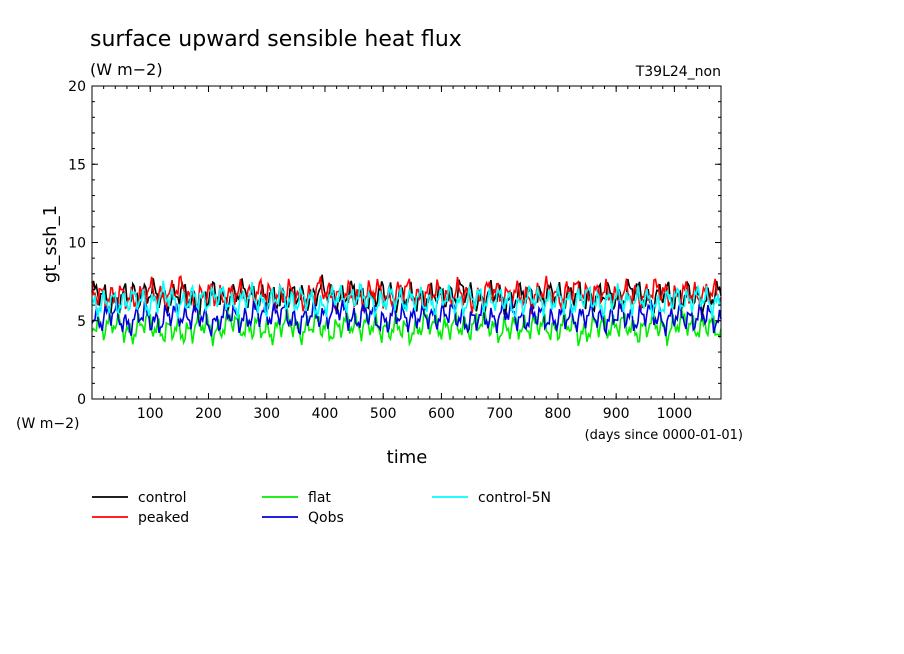 The height and width of the screenshot is (654, 904). Describe the element at coordinates (266, 414) in the screenshot. I see `x-tick-label: 300` at that location.